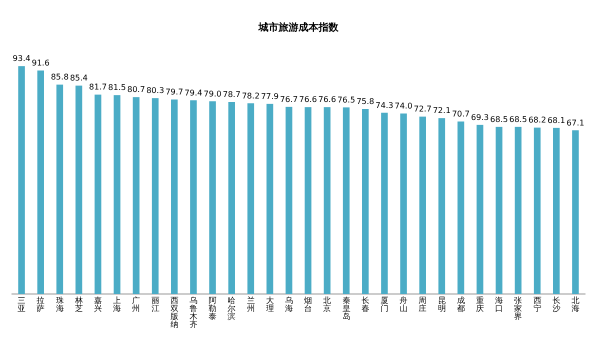 Image resolution: width=605 pixels, height=340 pixels. I want to click on data-label: 68.2, so click(537, 120).